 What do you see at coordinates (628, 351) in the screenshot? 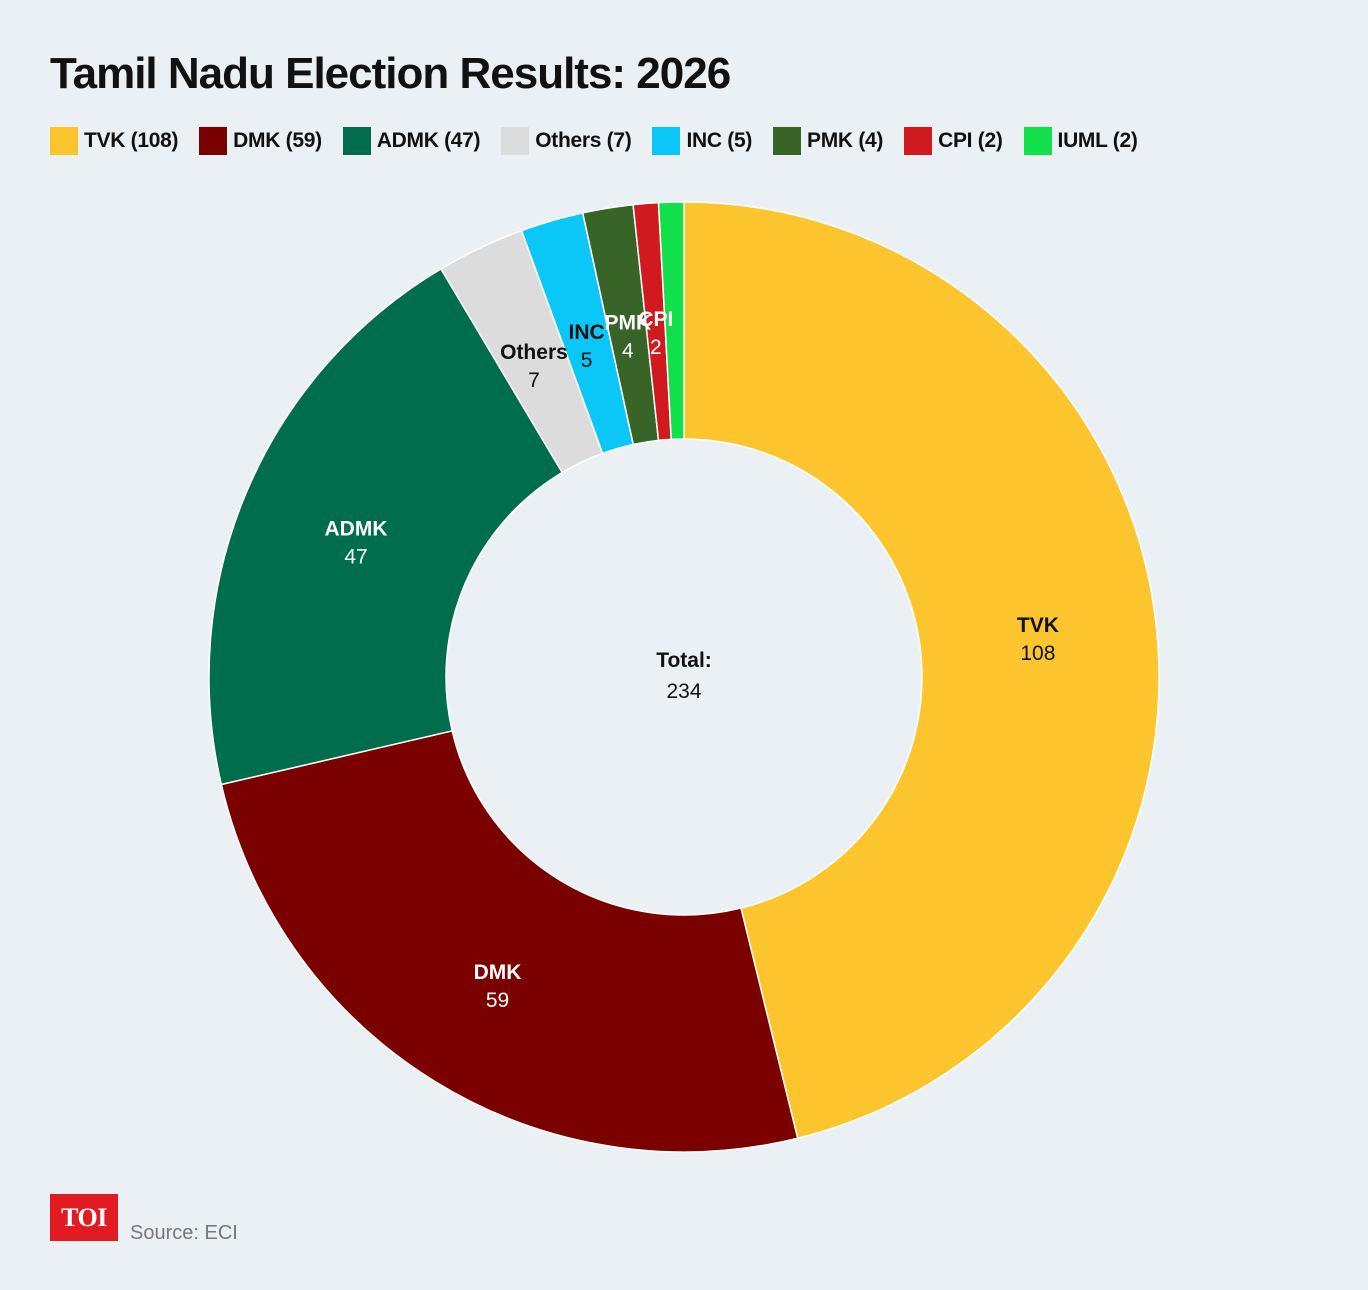
I see `slice-label-value: 4` at bounding box center [628, 351].